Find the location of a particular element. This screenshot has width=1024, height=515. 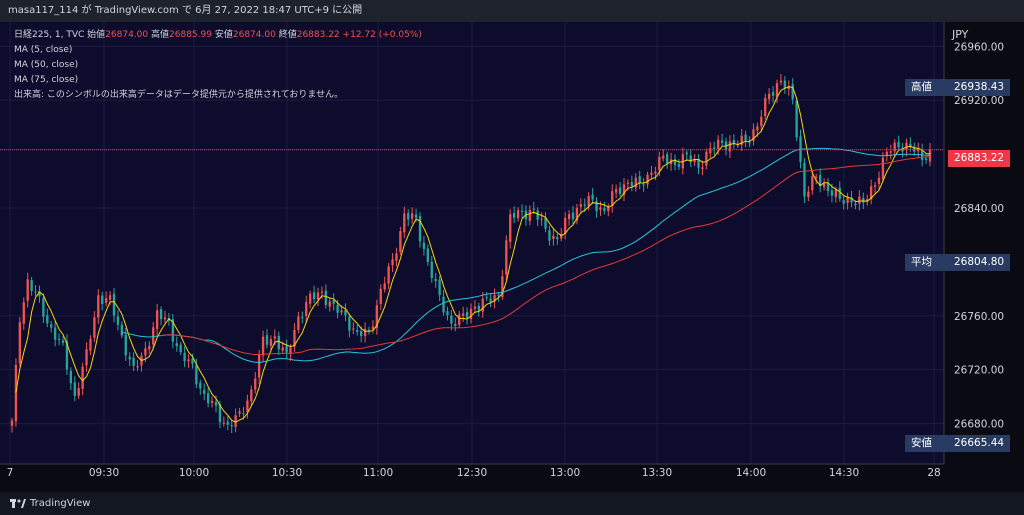

time-tick: 13:00 is located at coordinates (565, 473).